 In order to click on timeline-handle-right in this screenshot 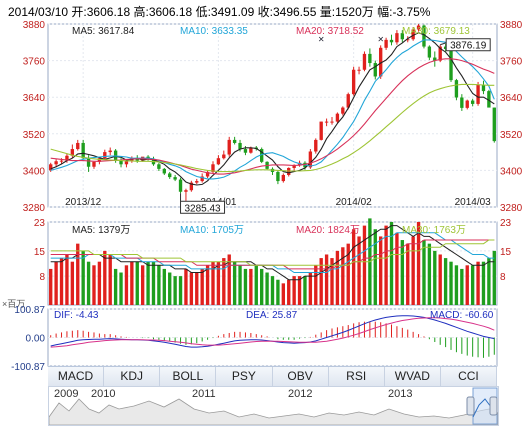, I will do `click(493, 406)`.